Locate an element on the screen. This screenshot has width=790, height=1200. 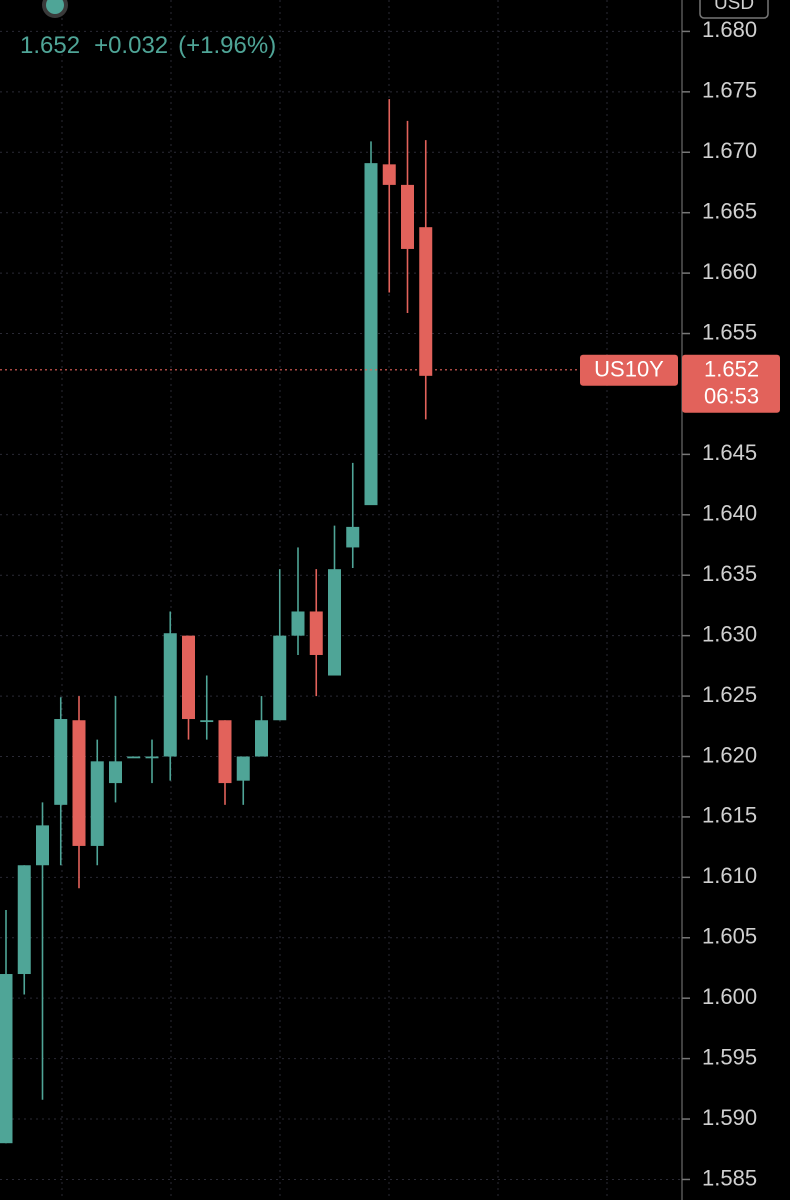
y-tick-label: 1.675 is located at coordinates (729, 90).